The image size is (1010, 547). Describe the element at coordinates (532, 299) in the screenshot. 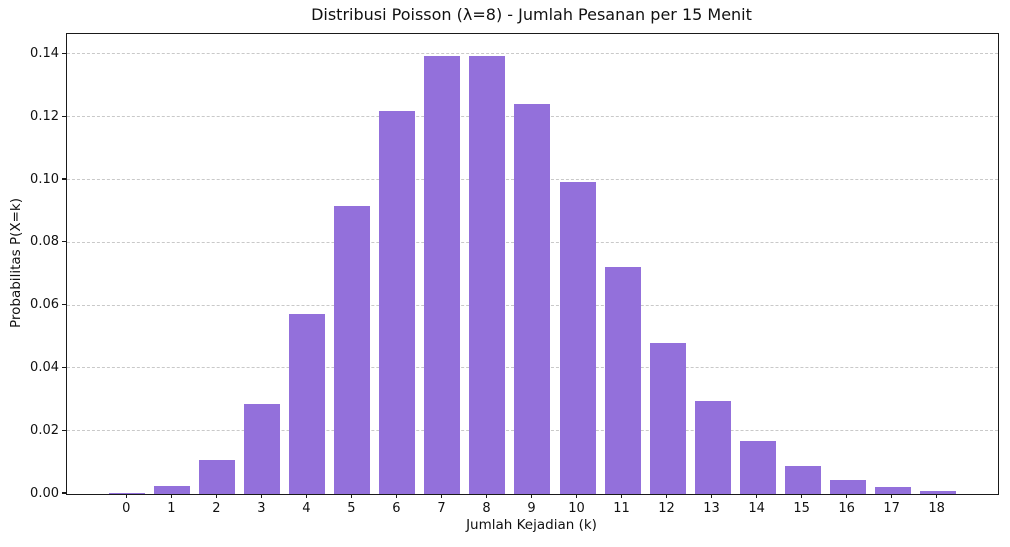

I see `bar-k9` at that location.